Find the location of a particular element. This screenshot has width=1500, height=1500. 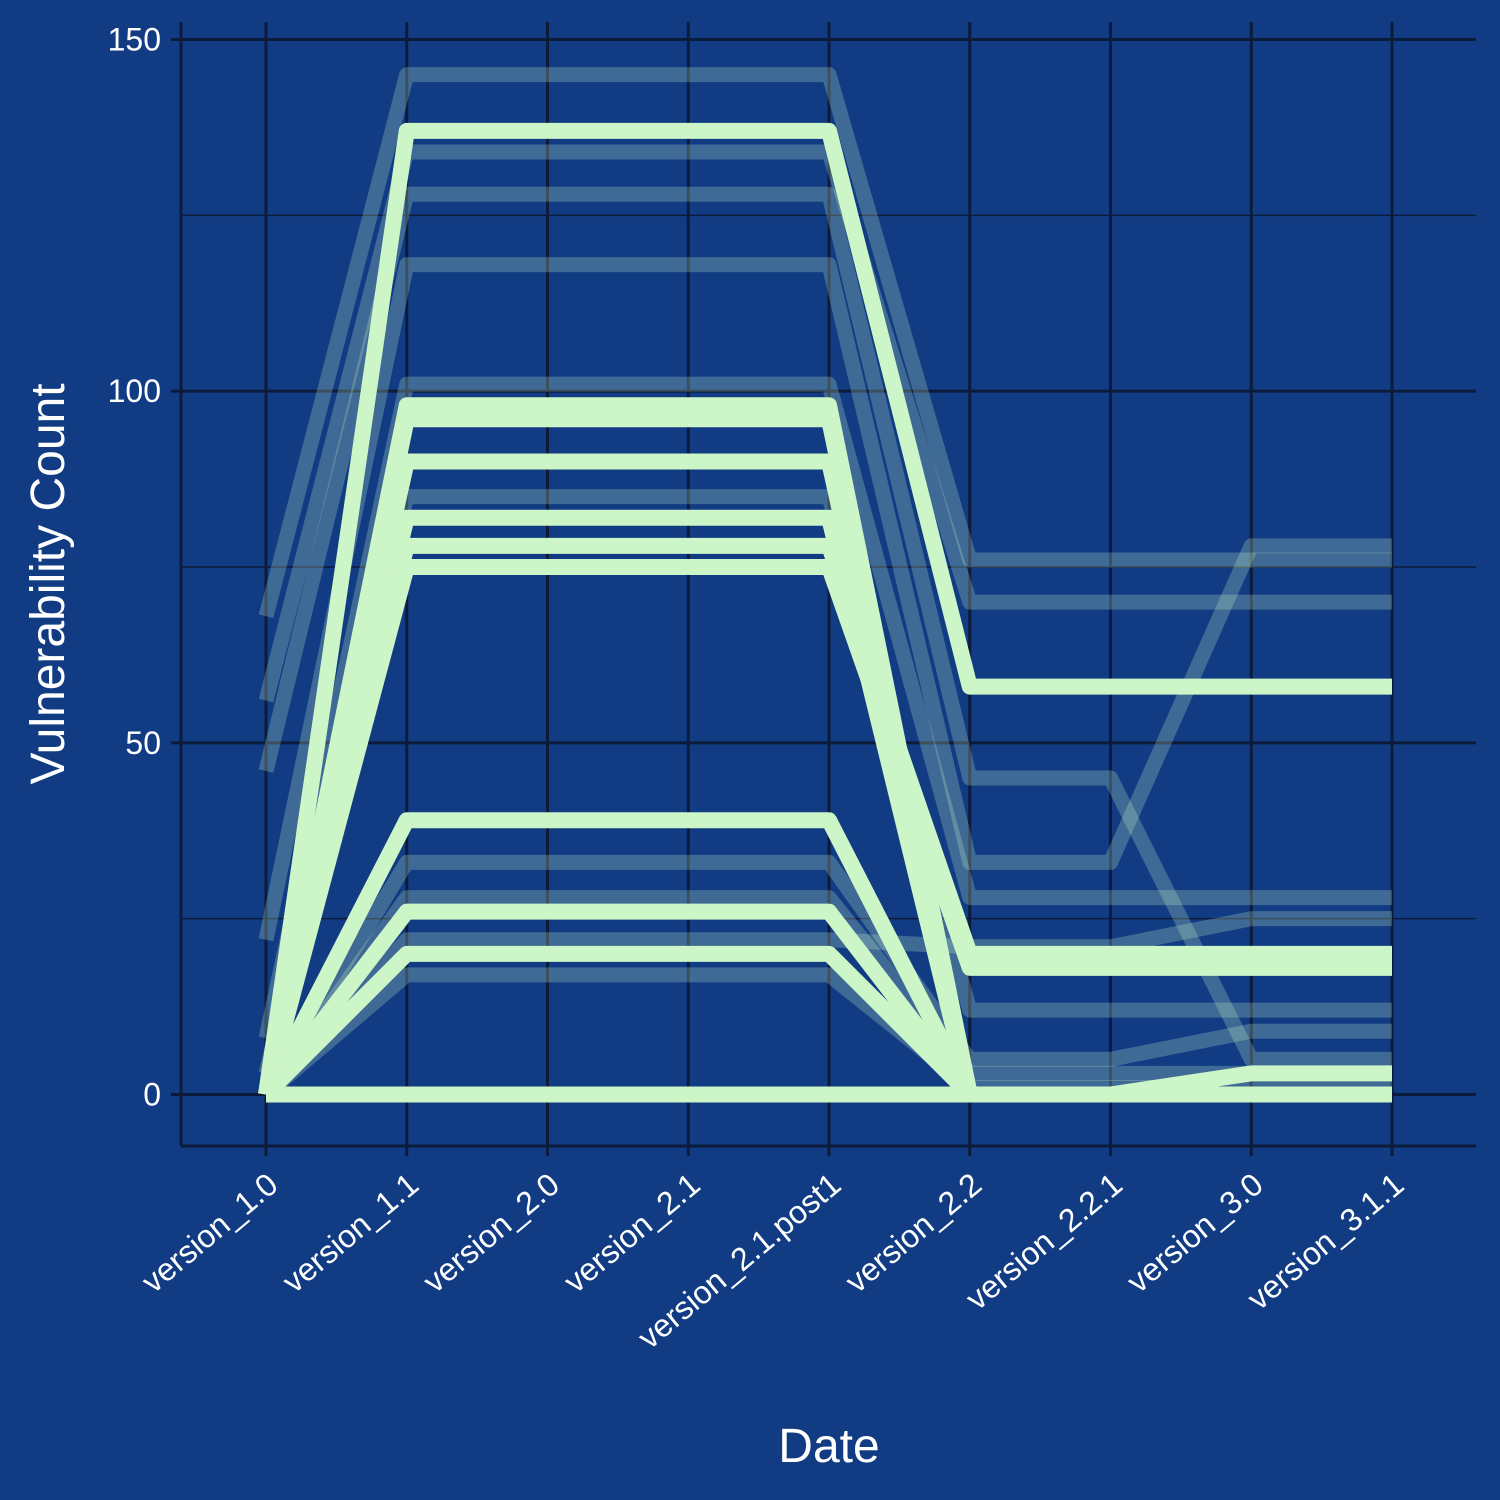

y-tick-label: 150 is located at coordinates (134, 40).